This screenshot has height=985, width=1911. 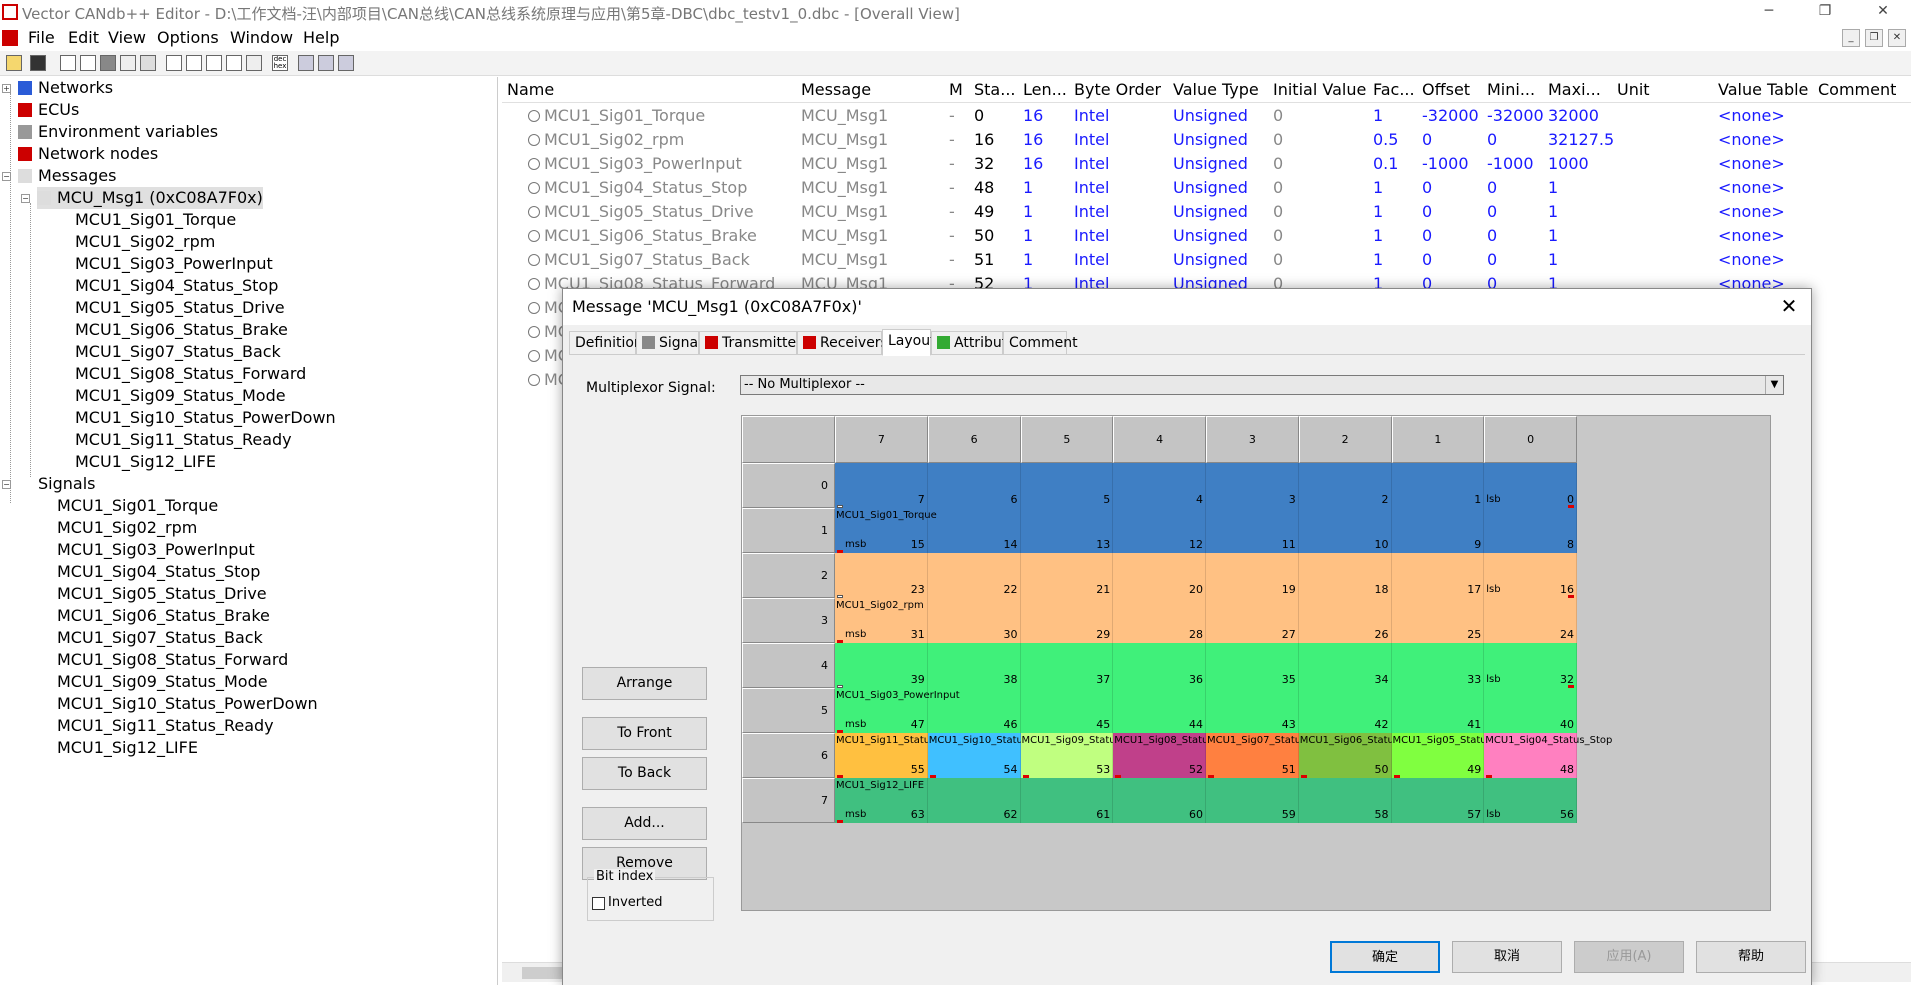 I want to click on tree-msg-signal: MCU1_Sig09_Status_Mode, so click(x=170, y=396).